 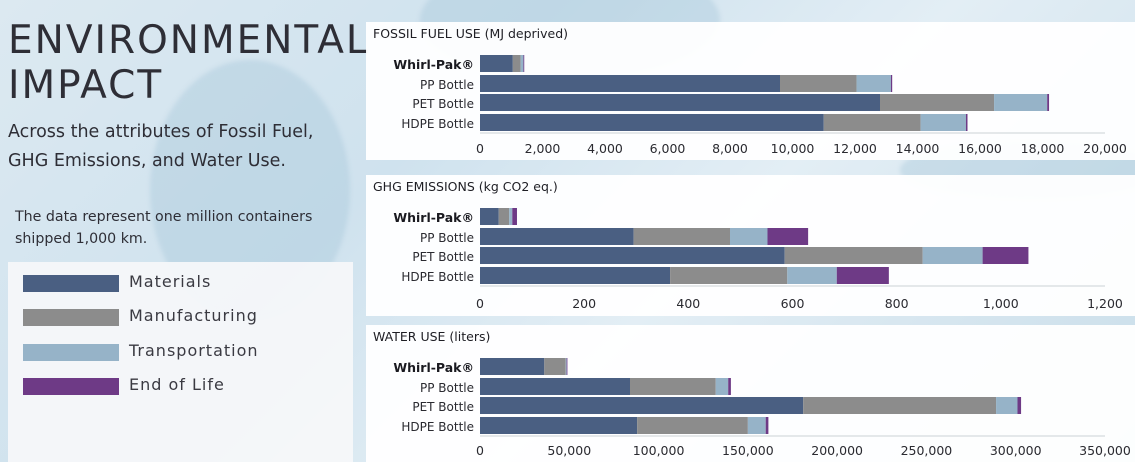 I want to click on x-tick-label: 150,000, so click(x=748, y=450).